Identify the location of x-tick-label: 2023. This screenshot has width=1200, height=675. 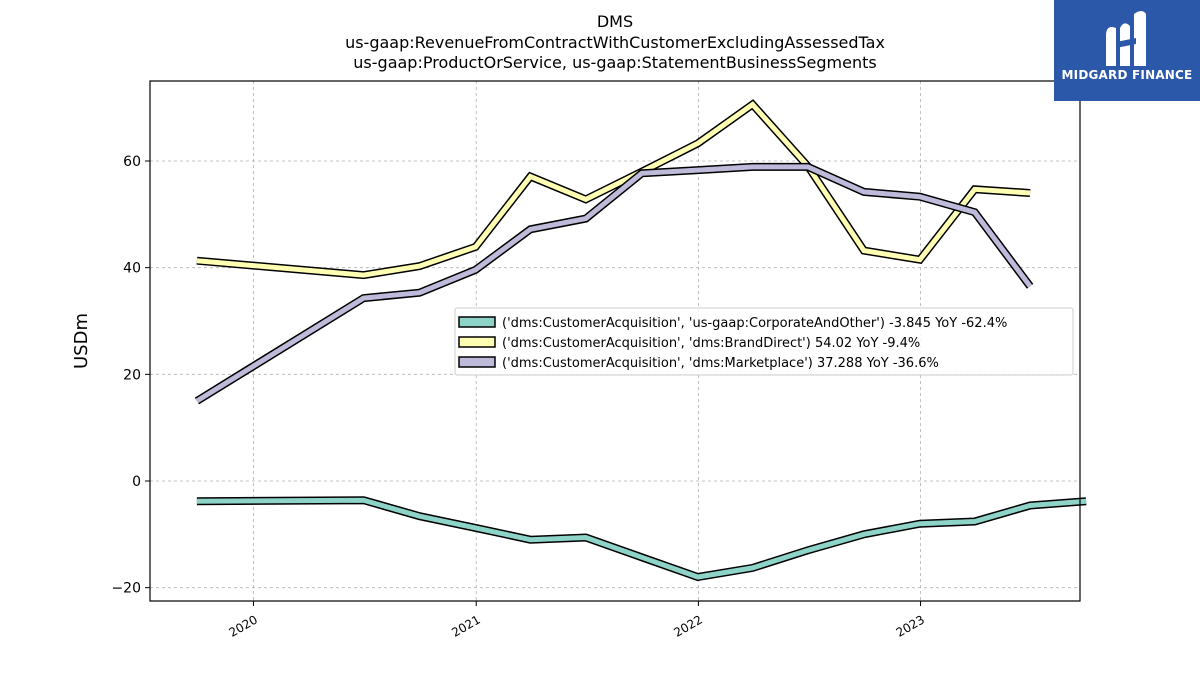
(910, 625).